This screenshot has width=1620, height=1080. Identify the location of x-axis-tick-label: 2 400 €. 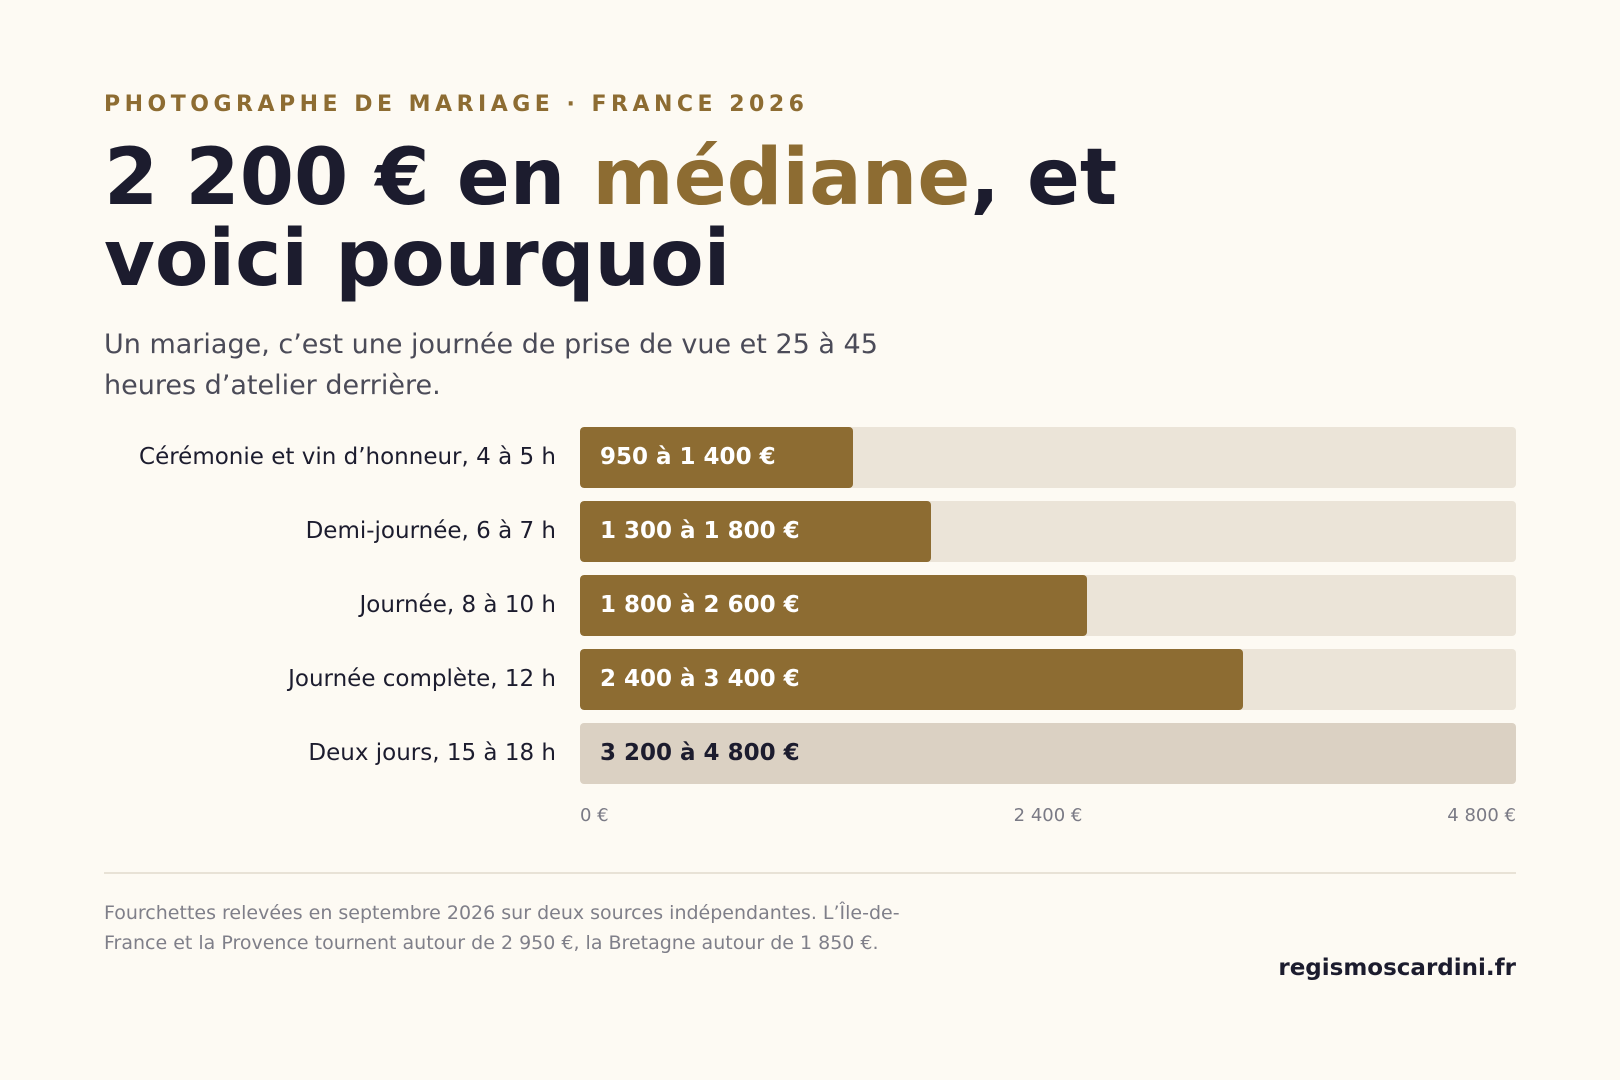
(1048, 815).